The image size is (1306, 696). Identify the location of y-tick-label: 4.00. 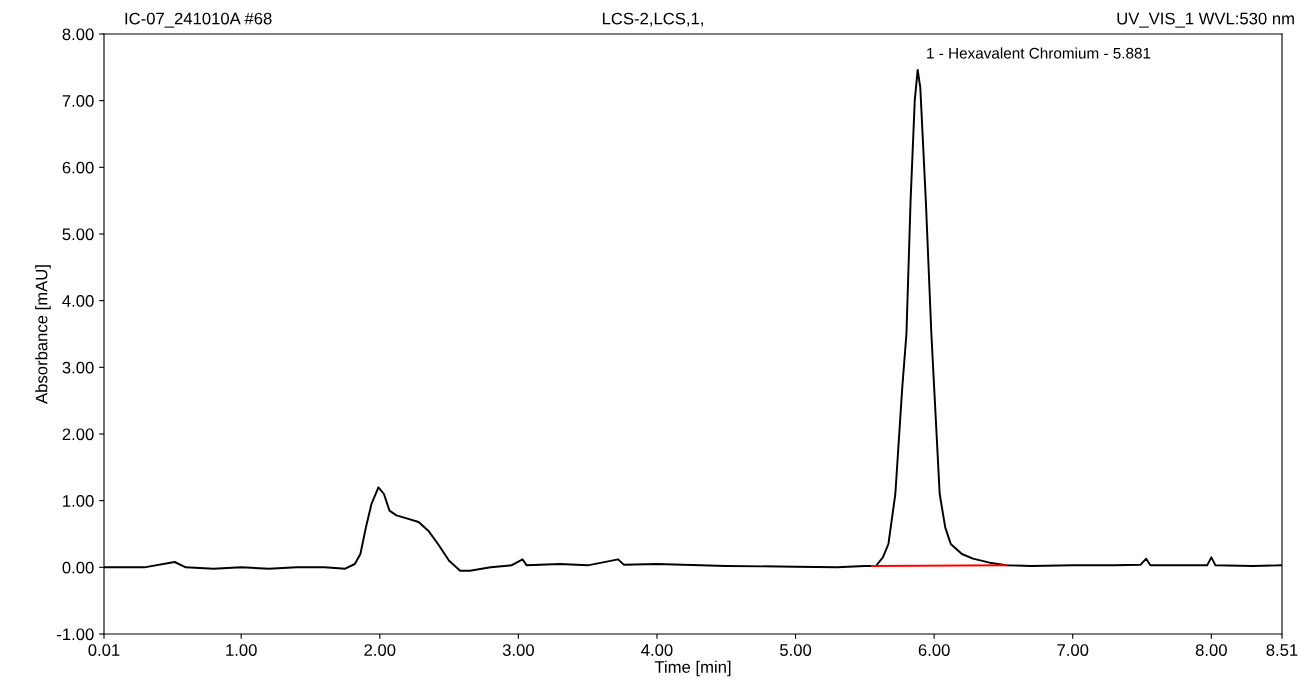
(78, 301).